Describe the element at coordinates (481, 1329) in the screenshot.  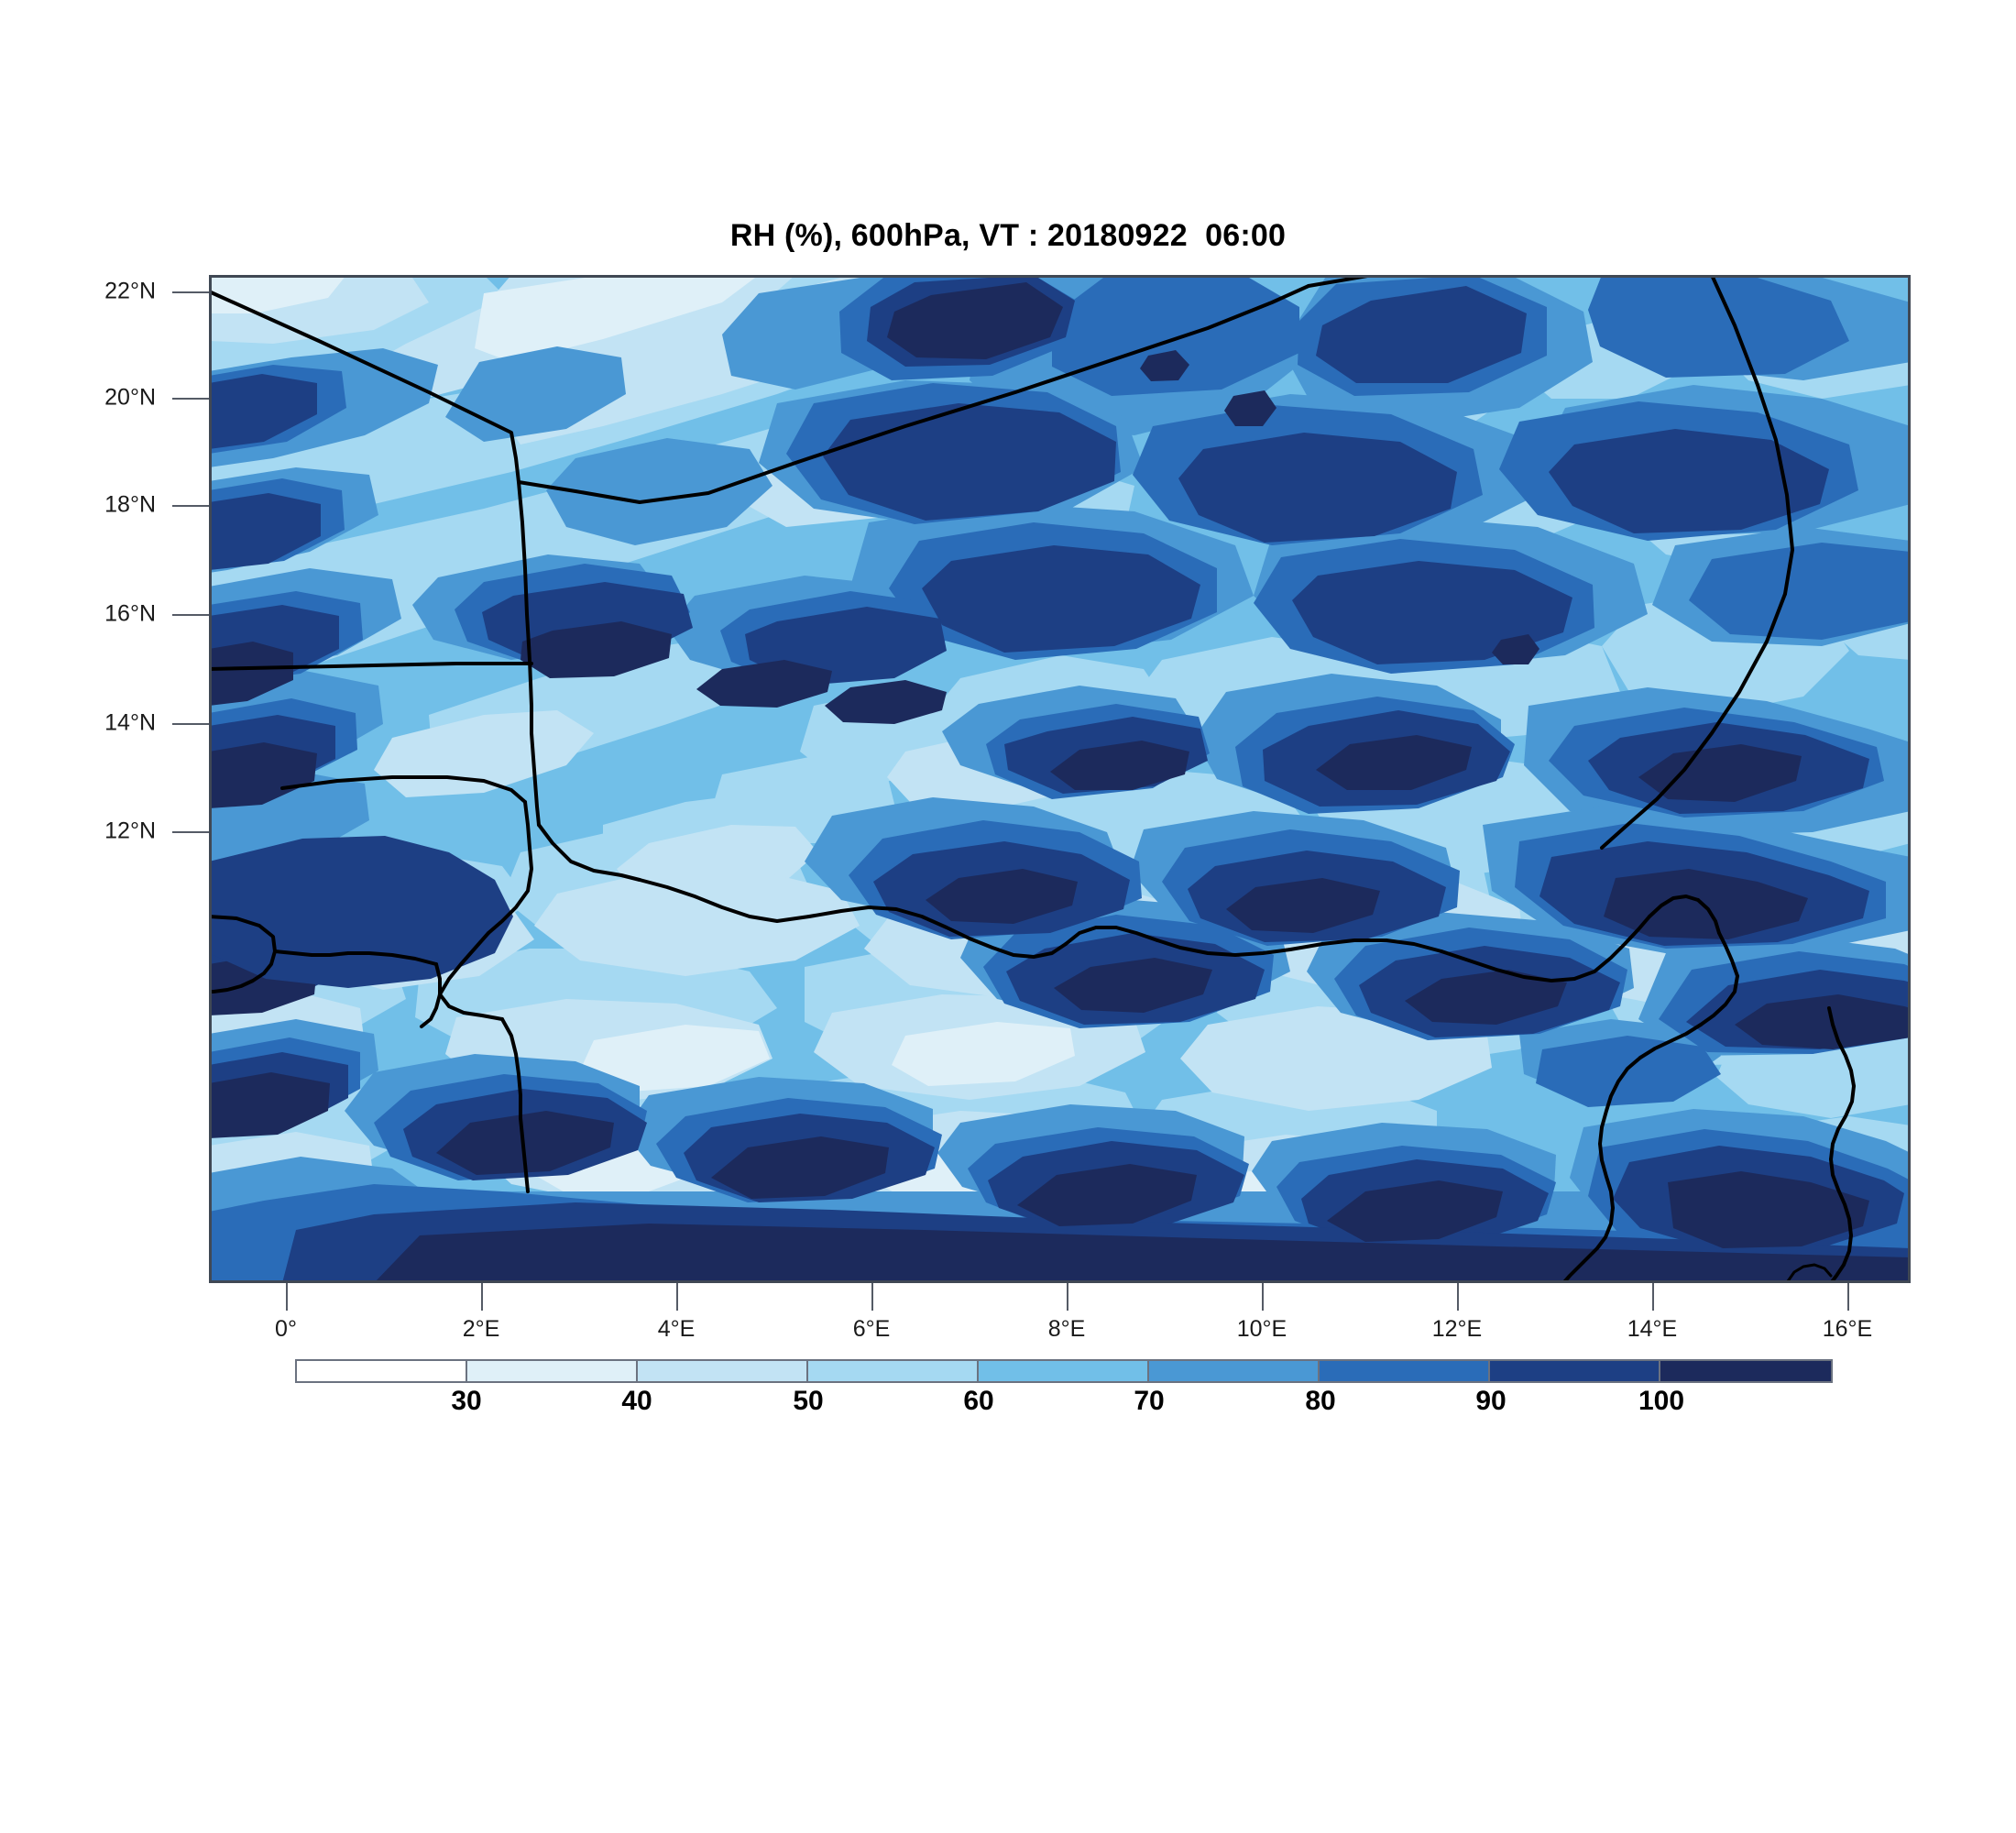
I see `xtick-label-2e: 2°E` at that location.